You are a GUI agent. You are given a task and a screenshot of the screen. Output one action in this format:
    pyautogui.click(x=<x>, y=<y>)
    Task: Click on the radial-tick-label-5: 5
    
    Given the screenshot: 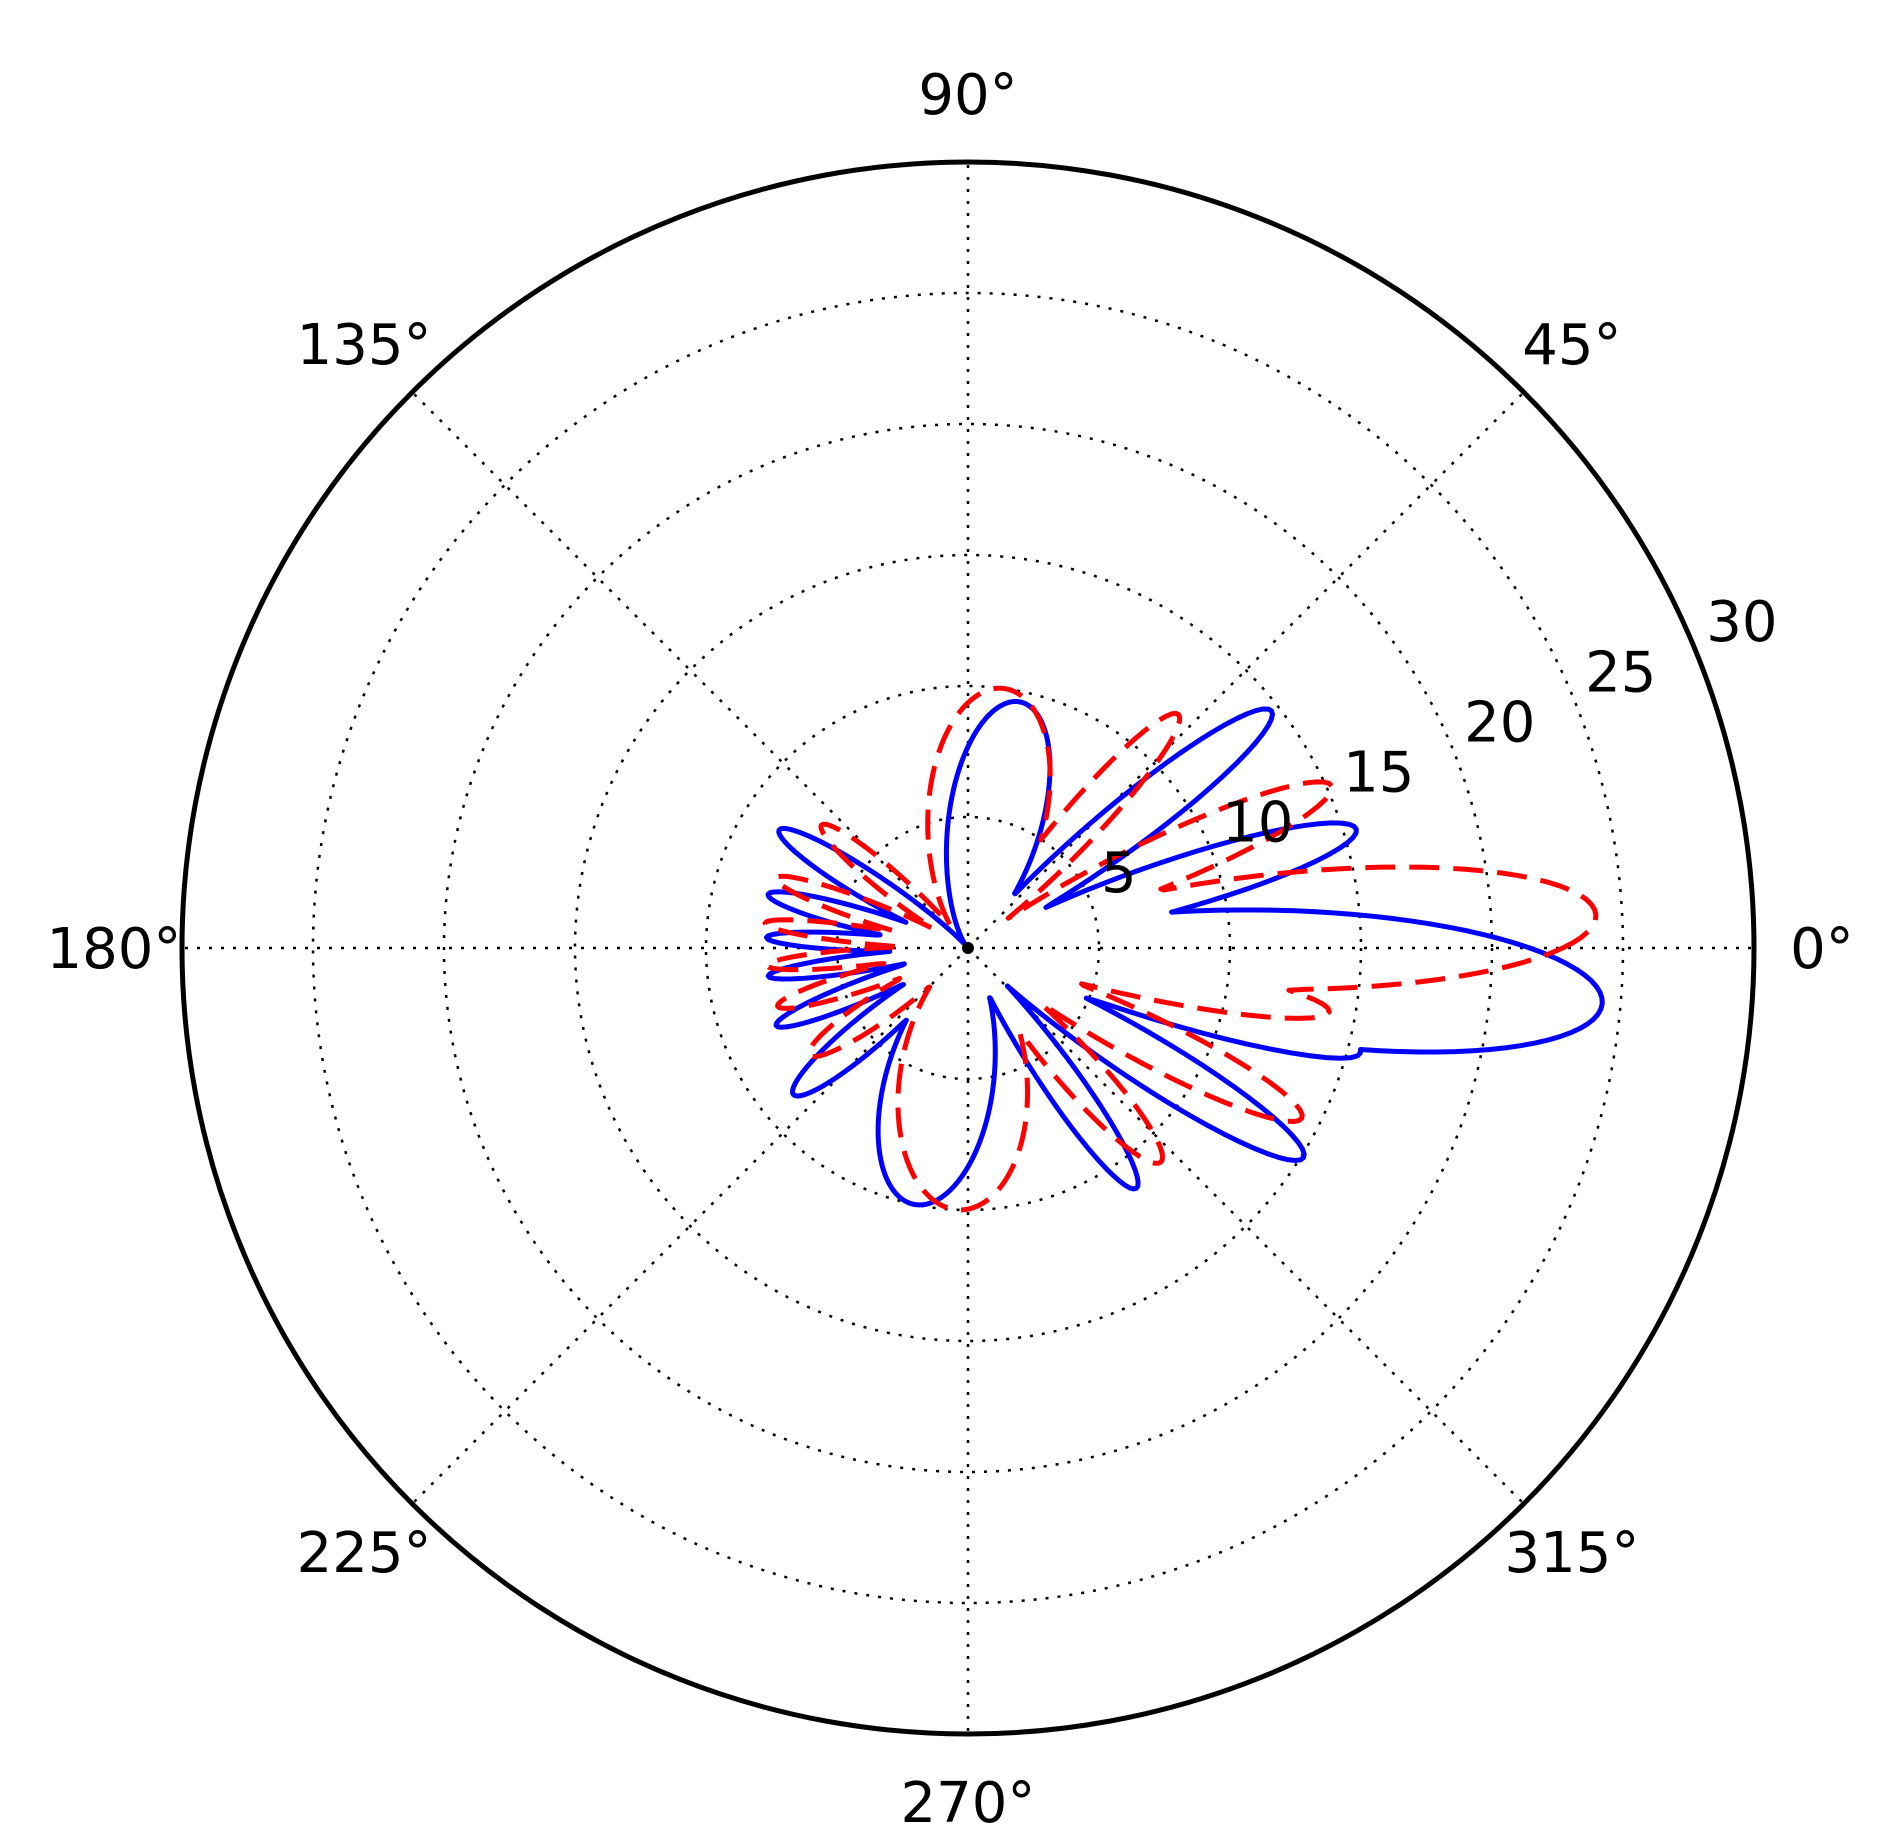 What is the action you would take?
    pyautogui.click(x=1119, y=873)
    